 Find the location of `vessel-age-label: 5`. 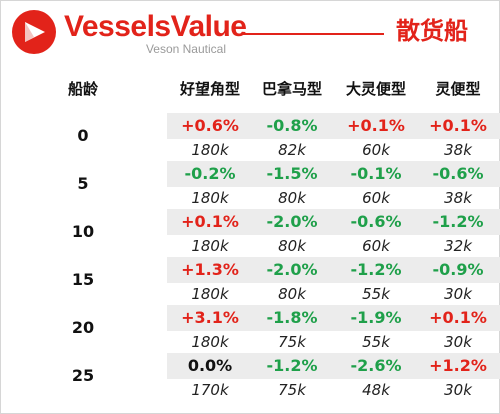

vessel-age-label: 5 is located at coordinates (83, 183).